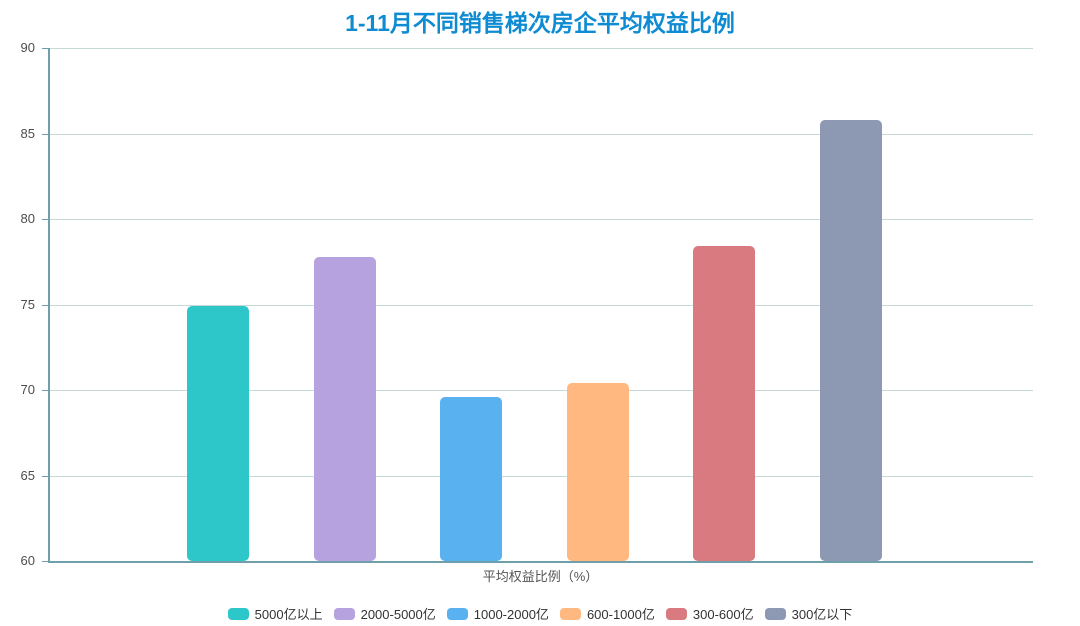 This screenshot has height=626, width=1080. Describe the element at coordinates (540, 576) in the screenshot. I see `x-axis-name: 平均权益比例（%）` at that location.